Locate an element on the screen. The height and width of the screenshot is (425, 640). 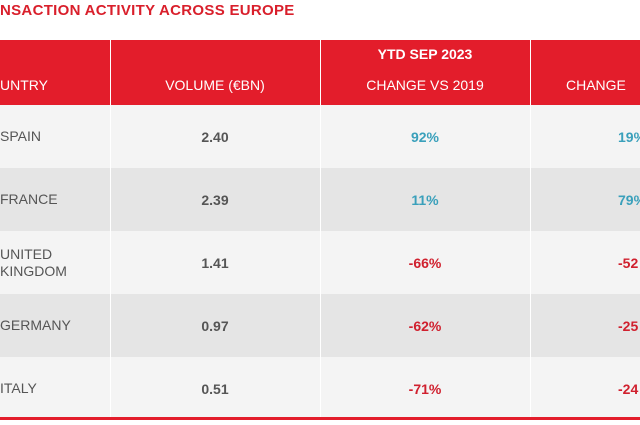
value-cell: 19% is located at coordinates (629, 136).